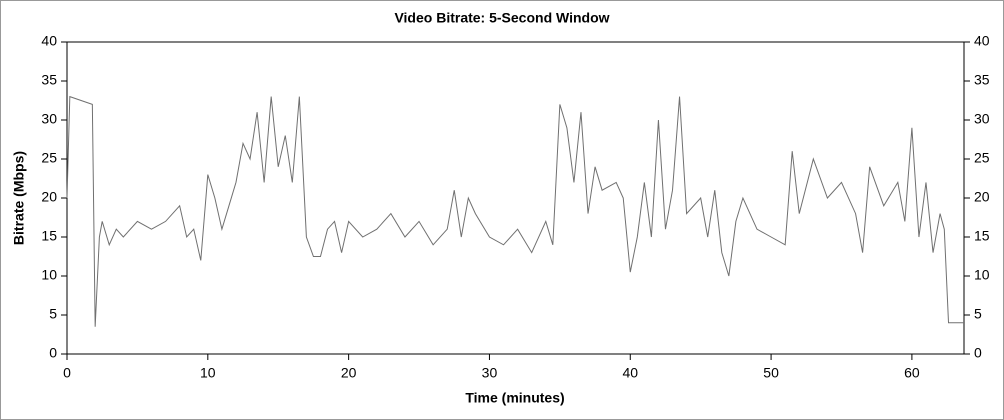  Describe the element at coordinates (912, 373) in the screenshot. I see `x-tick-label: 60` at that location.